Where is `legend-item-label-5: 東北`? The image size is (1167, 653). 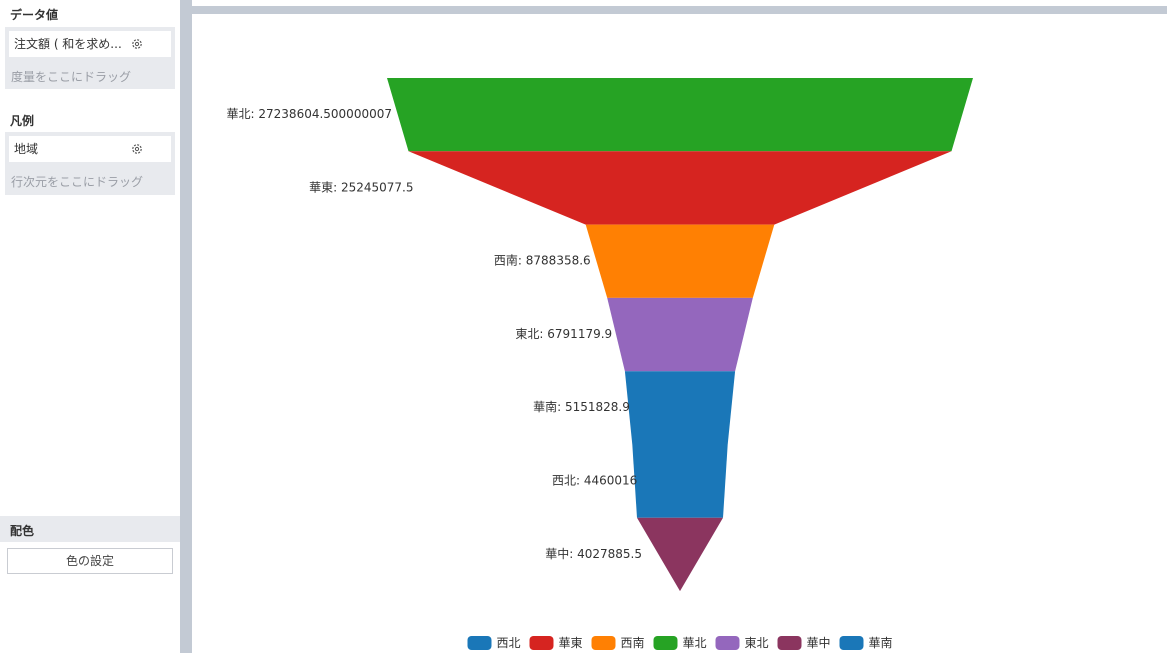 legend-item-label-5: 東北 is located at coordinates (757, 643).